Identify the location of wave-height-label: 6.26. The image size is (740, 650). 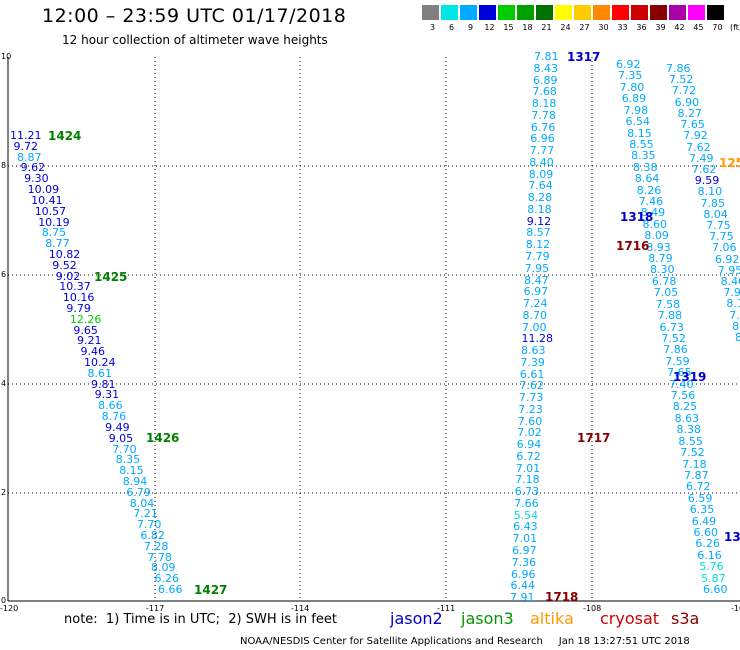
(707, 544).